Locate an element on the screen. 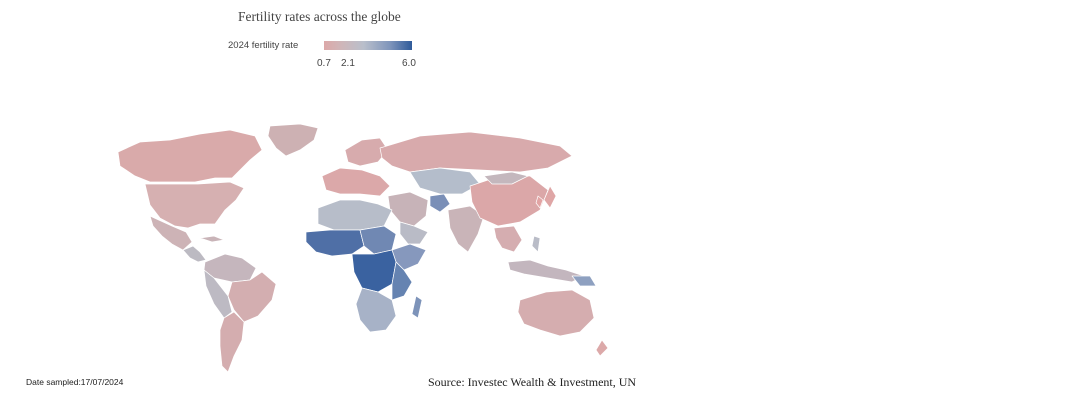 The width and height of the screenshot is (1088, 400). region-north-africa is located at coordinates (355, 215).